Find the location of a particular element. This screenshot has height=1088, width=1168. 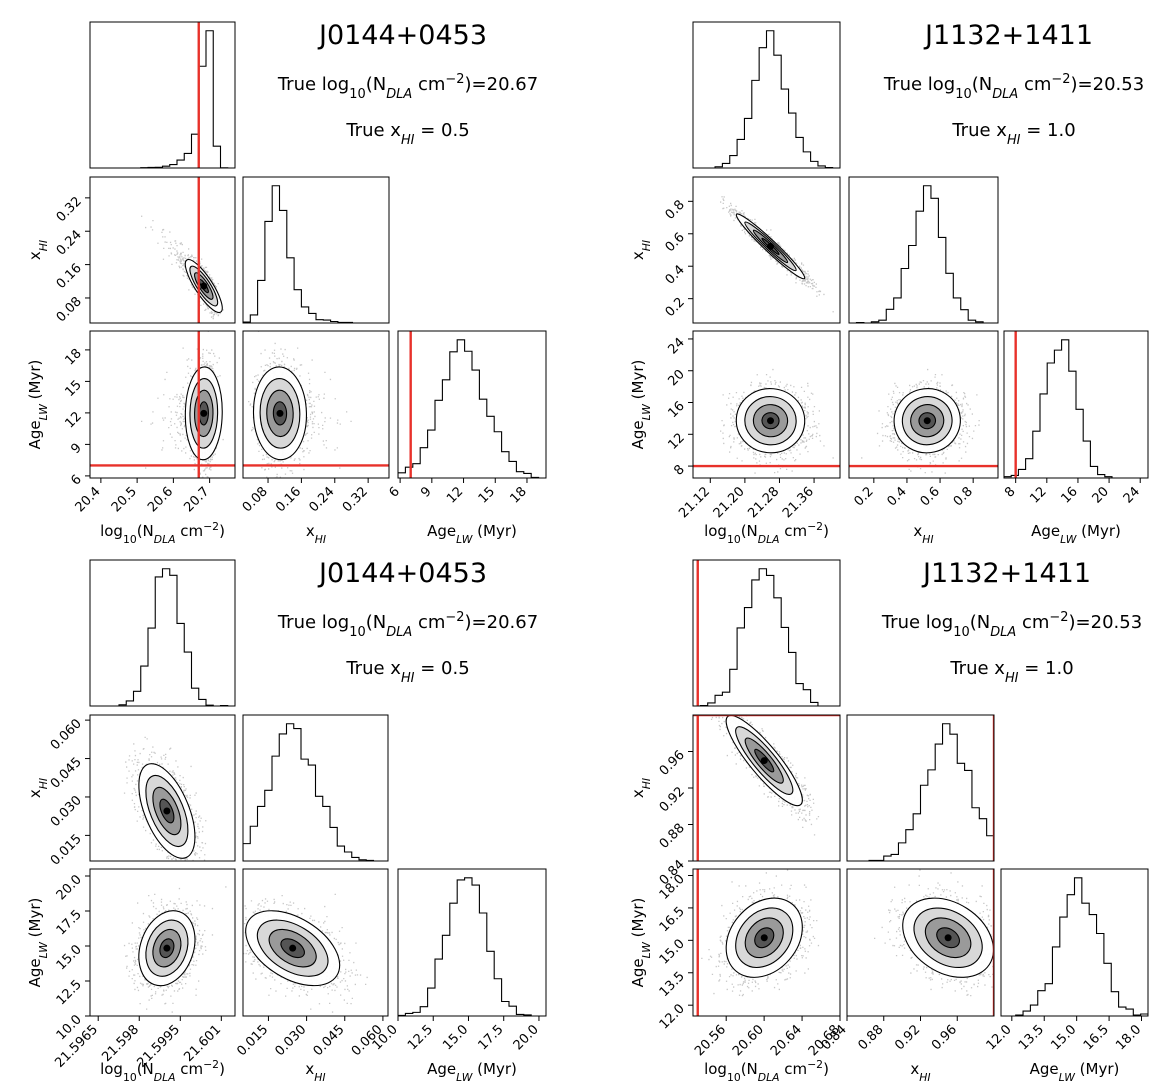

y-tick-label: 15.0 is located at coordinates (672, 952).